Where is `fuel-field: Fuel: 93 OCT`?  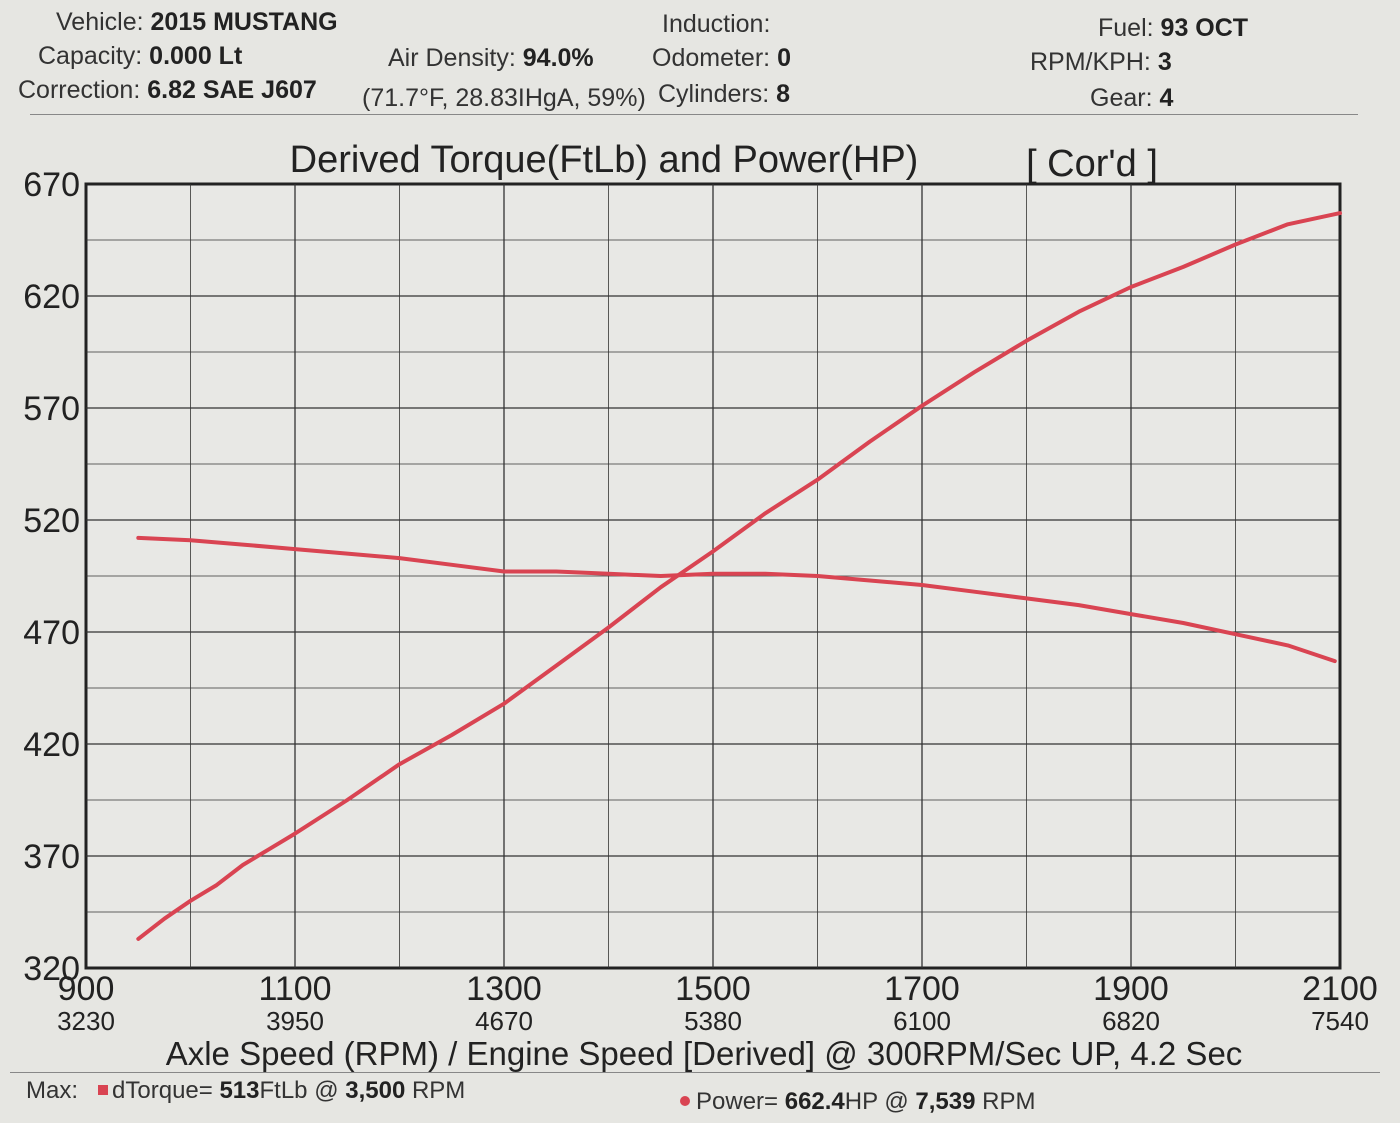 fuel-field: Fuel: 93 OCT is located at coordinates (1173, 28).